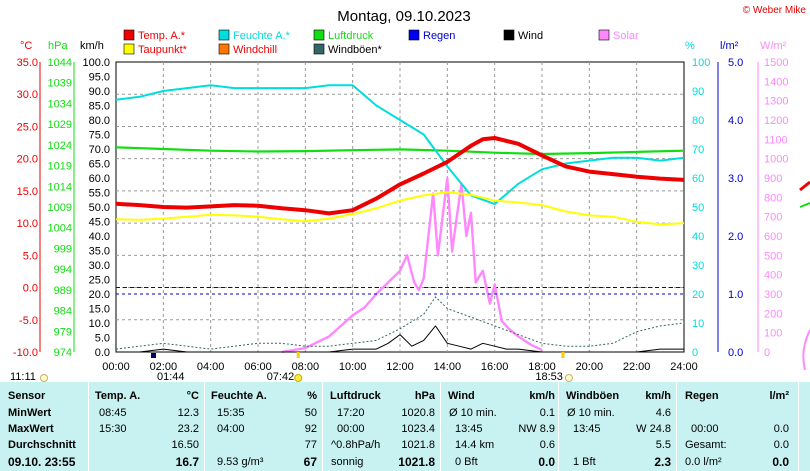  I want to click on regen-current-value: 0.0, so click(780, 462).